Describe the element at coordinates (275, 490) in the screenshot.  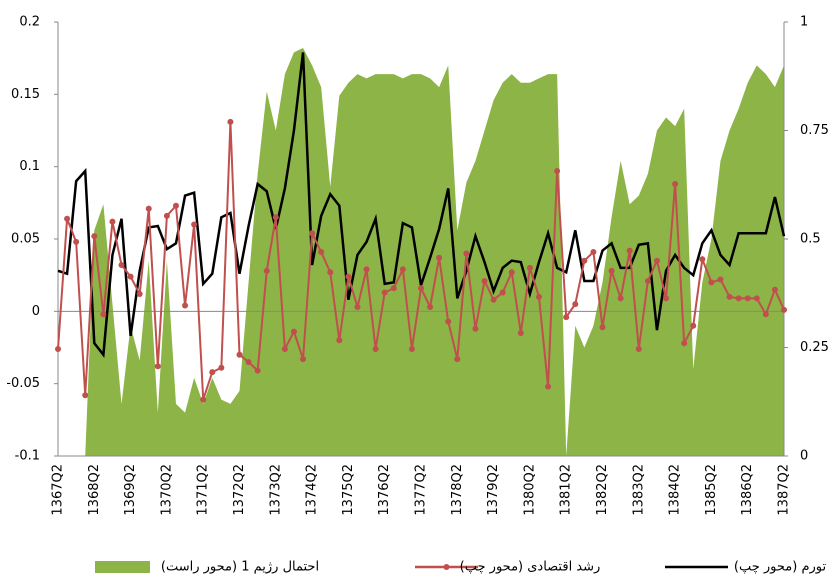
I see `x-tick-label: 1373Q2` at that location.